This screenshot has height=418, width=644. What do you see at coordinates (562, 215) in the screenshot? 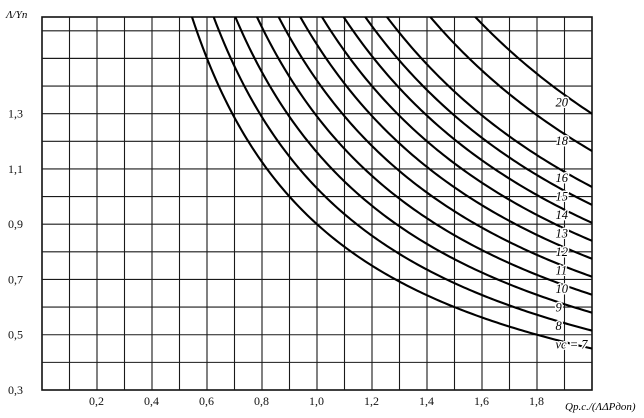
I see `series-label: 14` at bounding box center [562, 215].